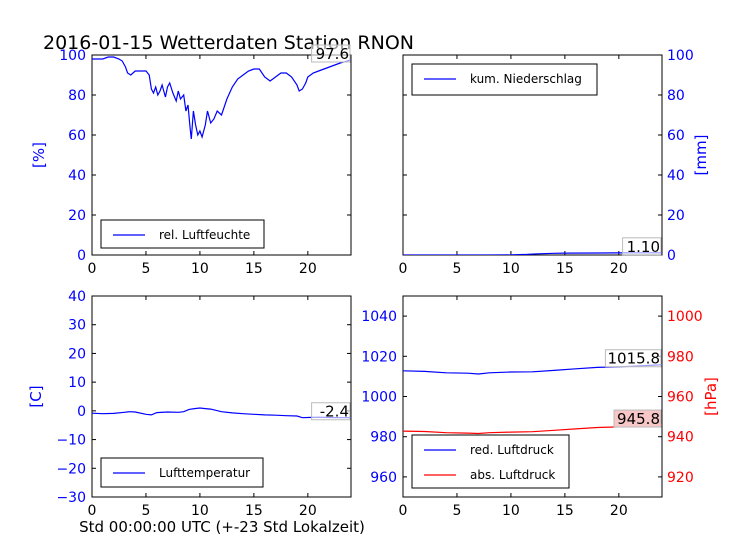  Describe the element at coordinates (36, 396) in the screenshot. I see `y-axis-label: [C]` at that location.